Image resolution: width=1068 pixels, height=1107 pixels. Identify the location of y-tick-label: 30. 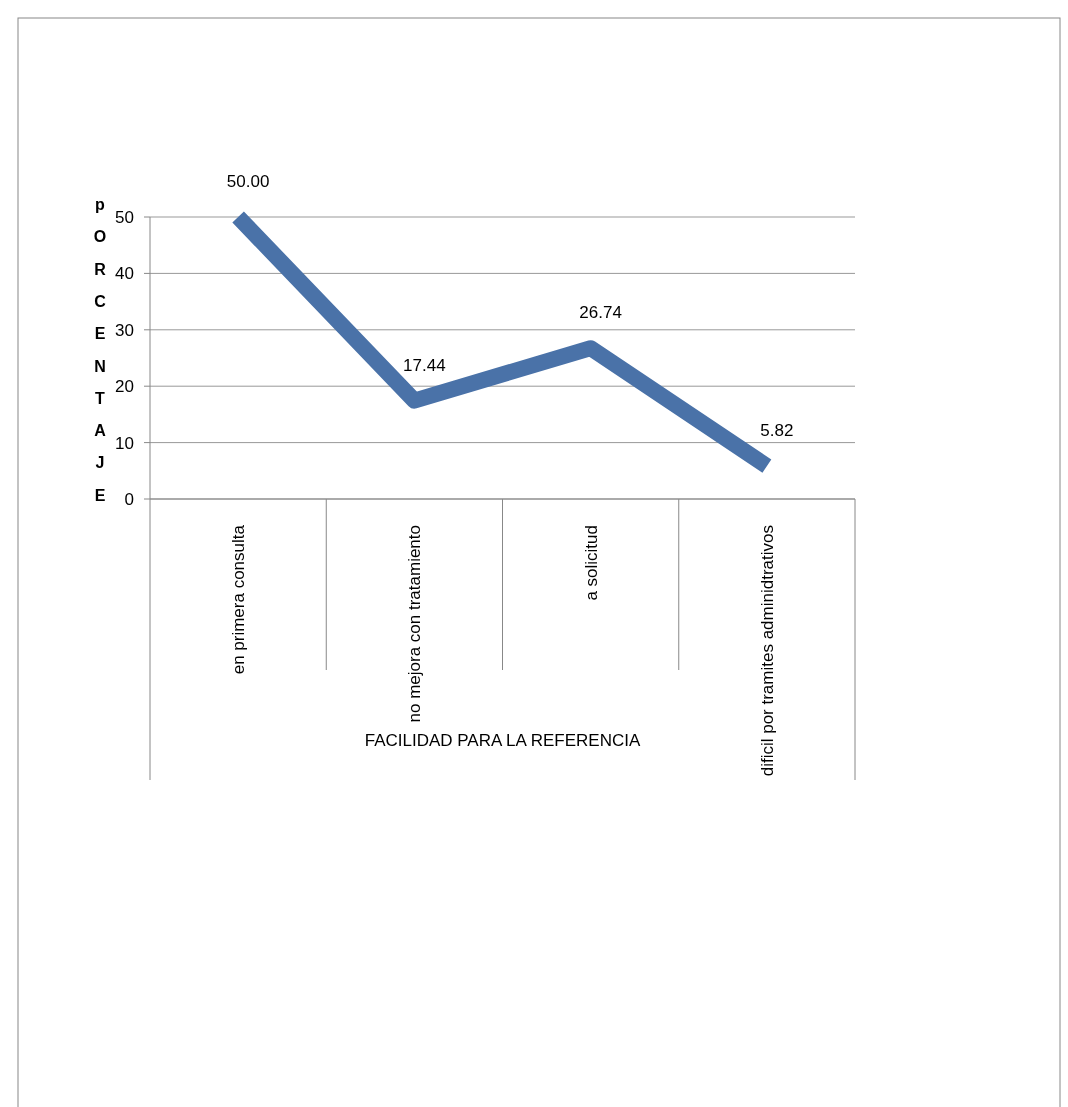
(124, 330).